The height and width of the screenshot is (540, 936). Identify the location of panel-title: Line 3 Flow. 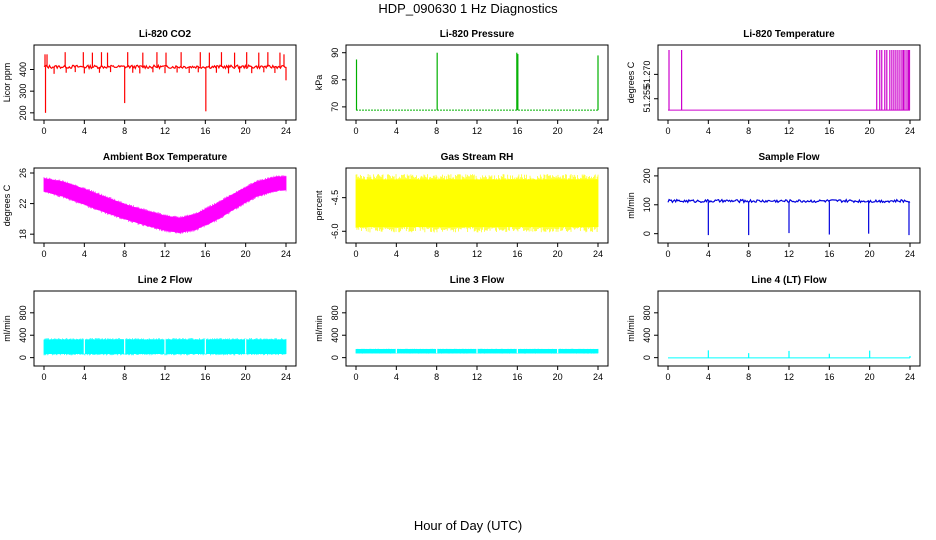
(477, 280).